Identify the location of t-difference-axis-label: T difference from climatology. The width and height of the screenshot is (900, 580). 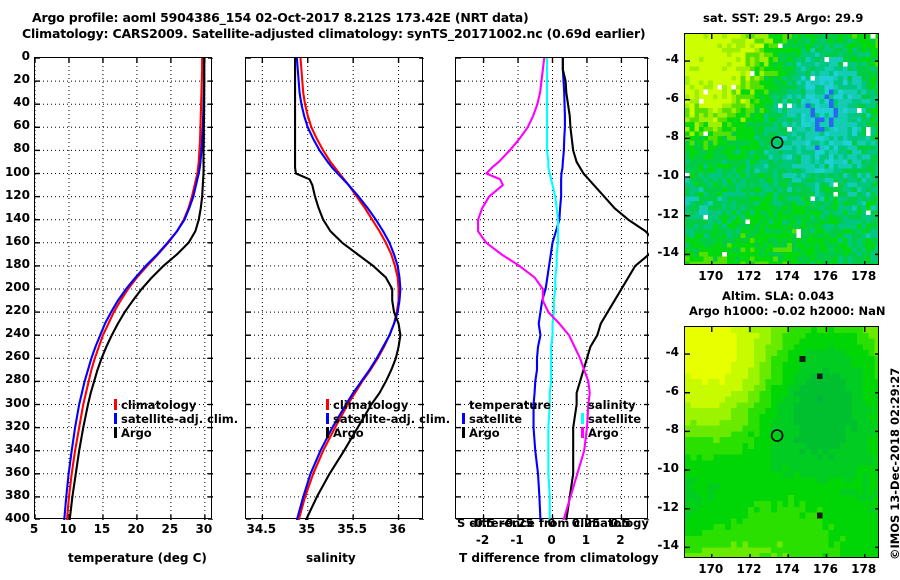
(559, 558).